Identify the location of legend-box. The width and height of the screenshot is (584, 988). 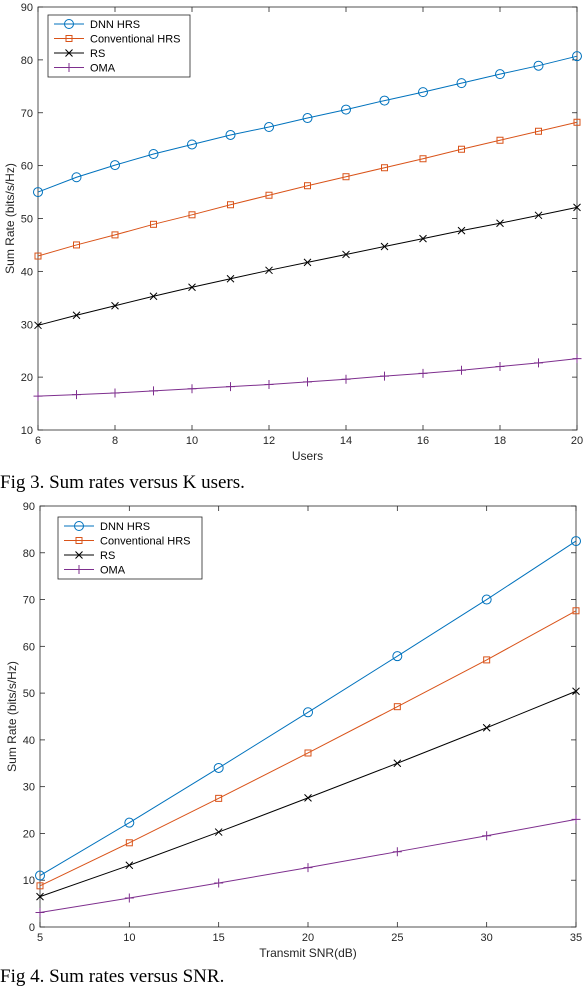
(130, 548).